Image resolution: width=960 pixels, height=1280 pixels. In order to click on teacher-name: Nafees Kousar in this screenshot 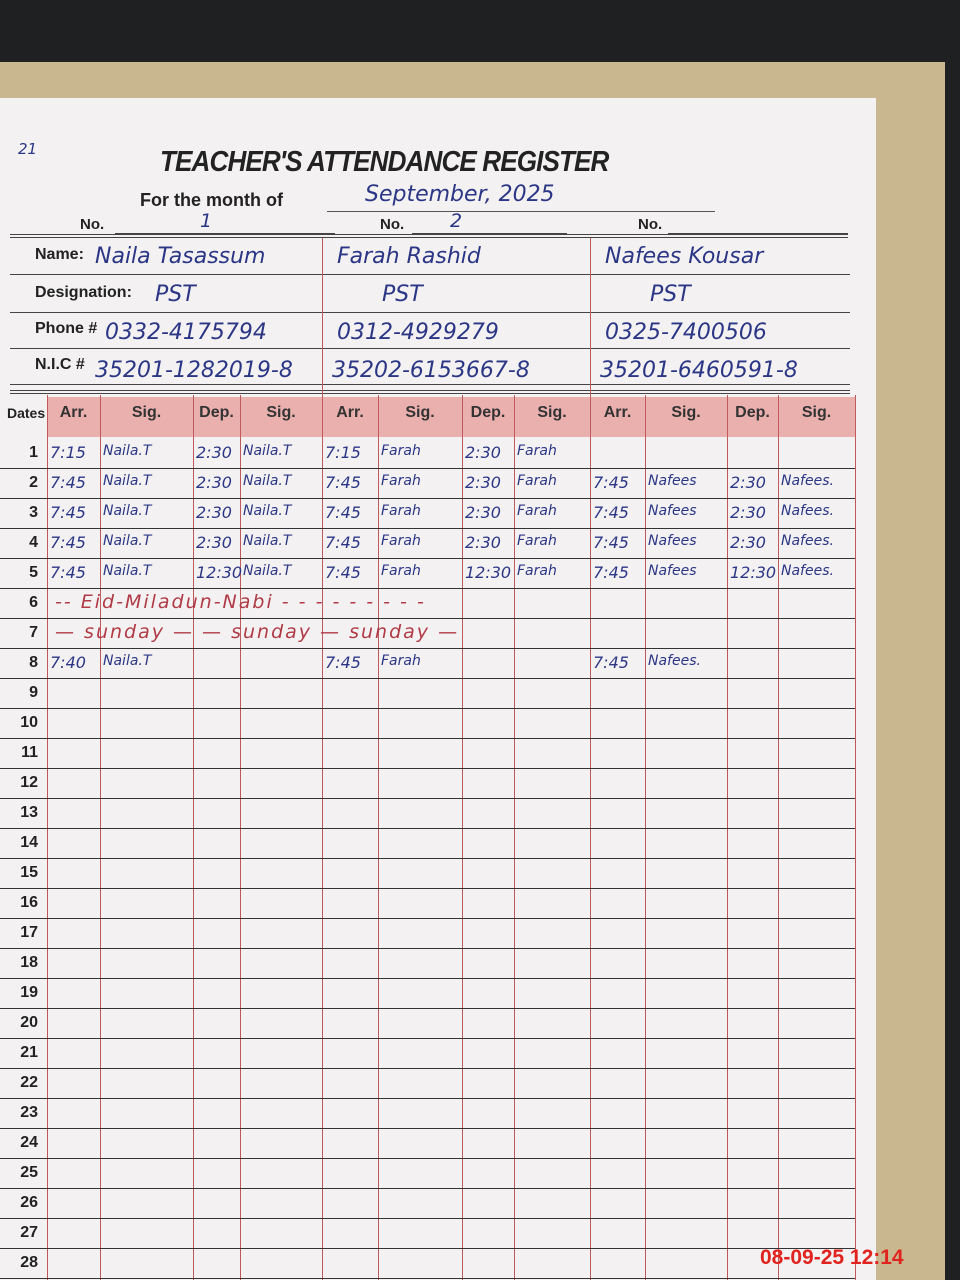, I will do `click(684, 256)`.